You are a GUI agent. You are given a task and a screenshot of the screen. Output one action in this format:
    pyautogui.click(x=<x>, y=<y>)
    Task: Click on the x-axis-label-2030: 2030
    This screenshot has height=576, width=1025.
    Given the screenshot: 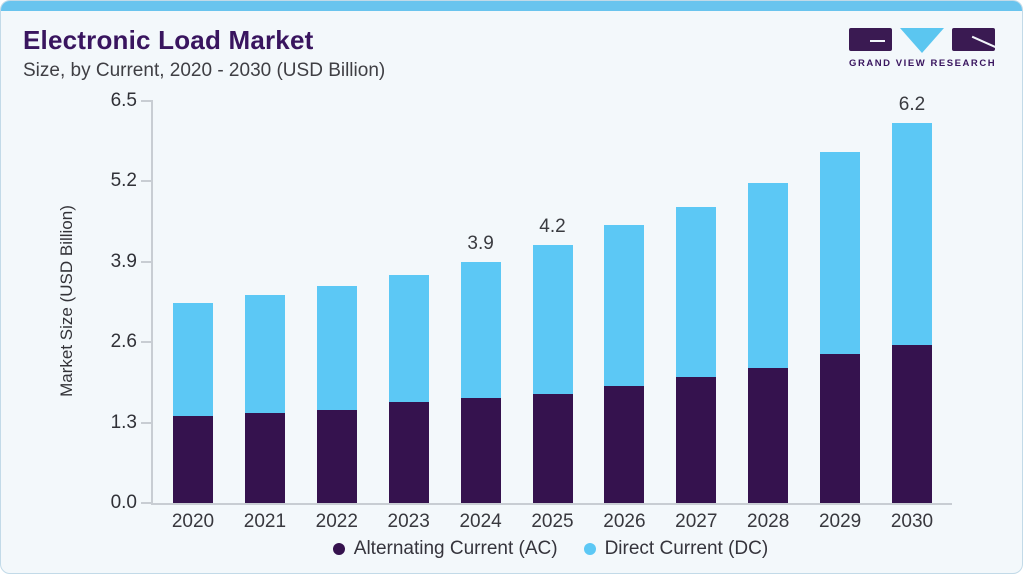 What is the action you would take?
    pyautogui.click(x=912, y=521)
    